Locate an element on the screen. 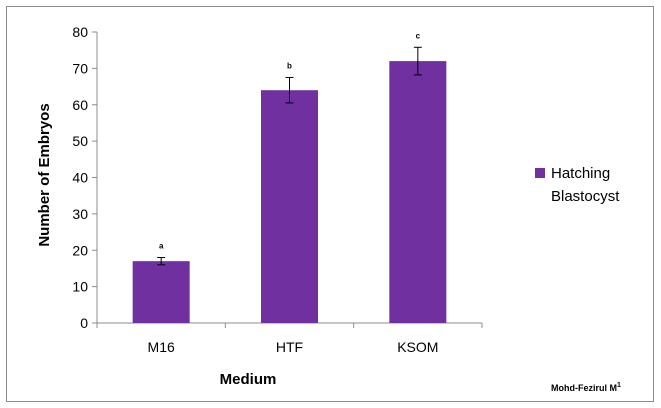  y-tick-label: 20 is located at coordinates (80, 250).